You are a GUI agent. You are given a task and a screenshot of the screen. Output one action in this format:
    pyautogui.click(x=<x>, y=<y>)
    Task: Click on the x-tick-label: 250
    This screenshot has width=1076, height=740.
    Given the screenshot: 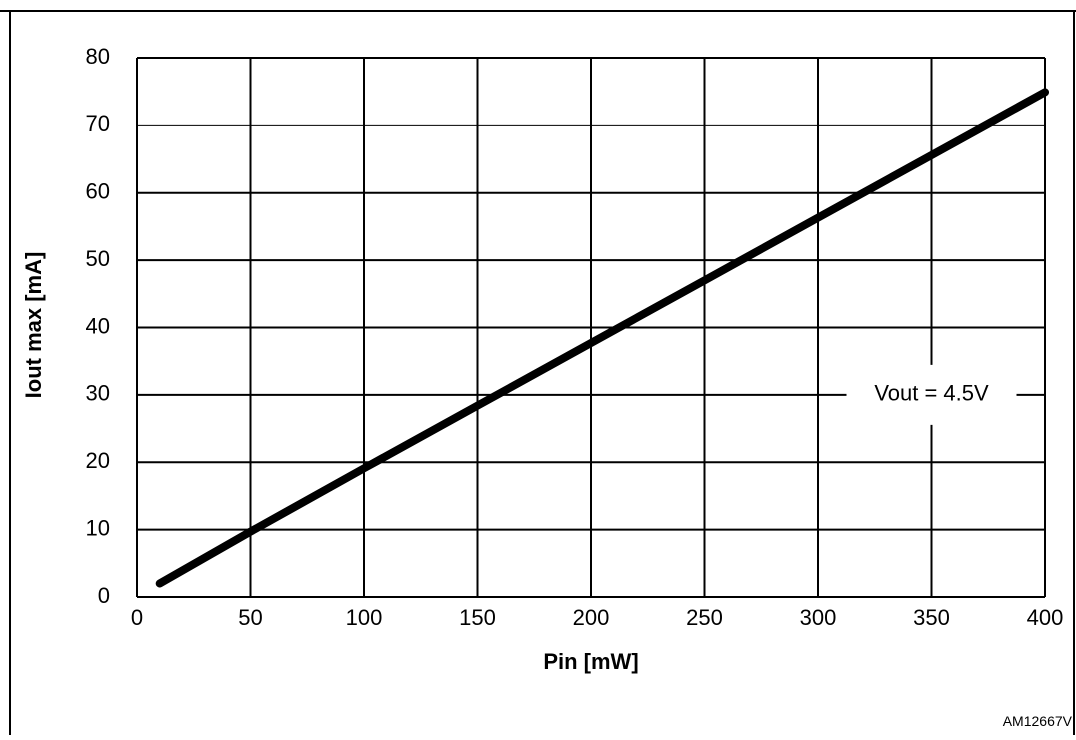 What is the action you would take?
    pyautogui.click(x=704, y=617)
    